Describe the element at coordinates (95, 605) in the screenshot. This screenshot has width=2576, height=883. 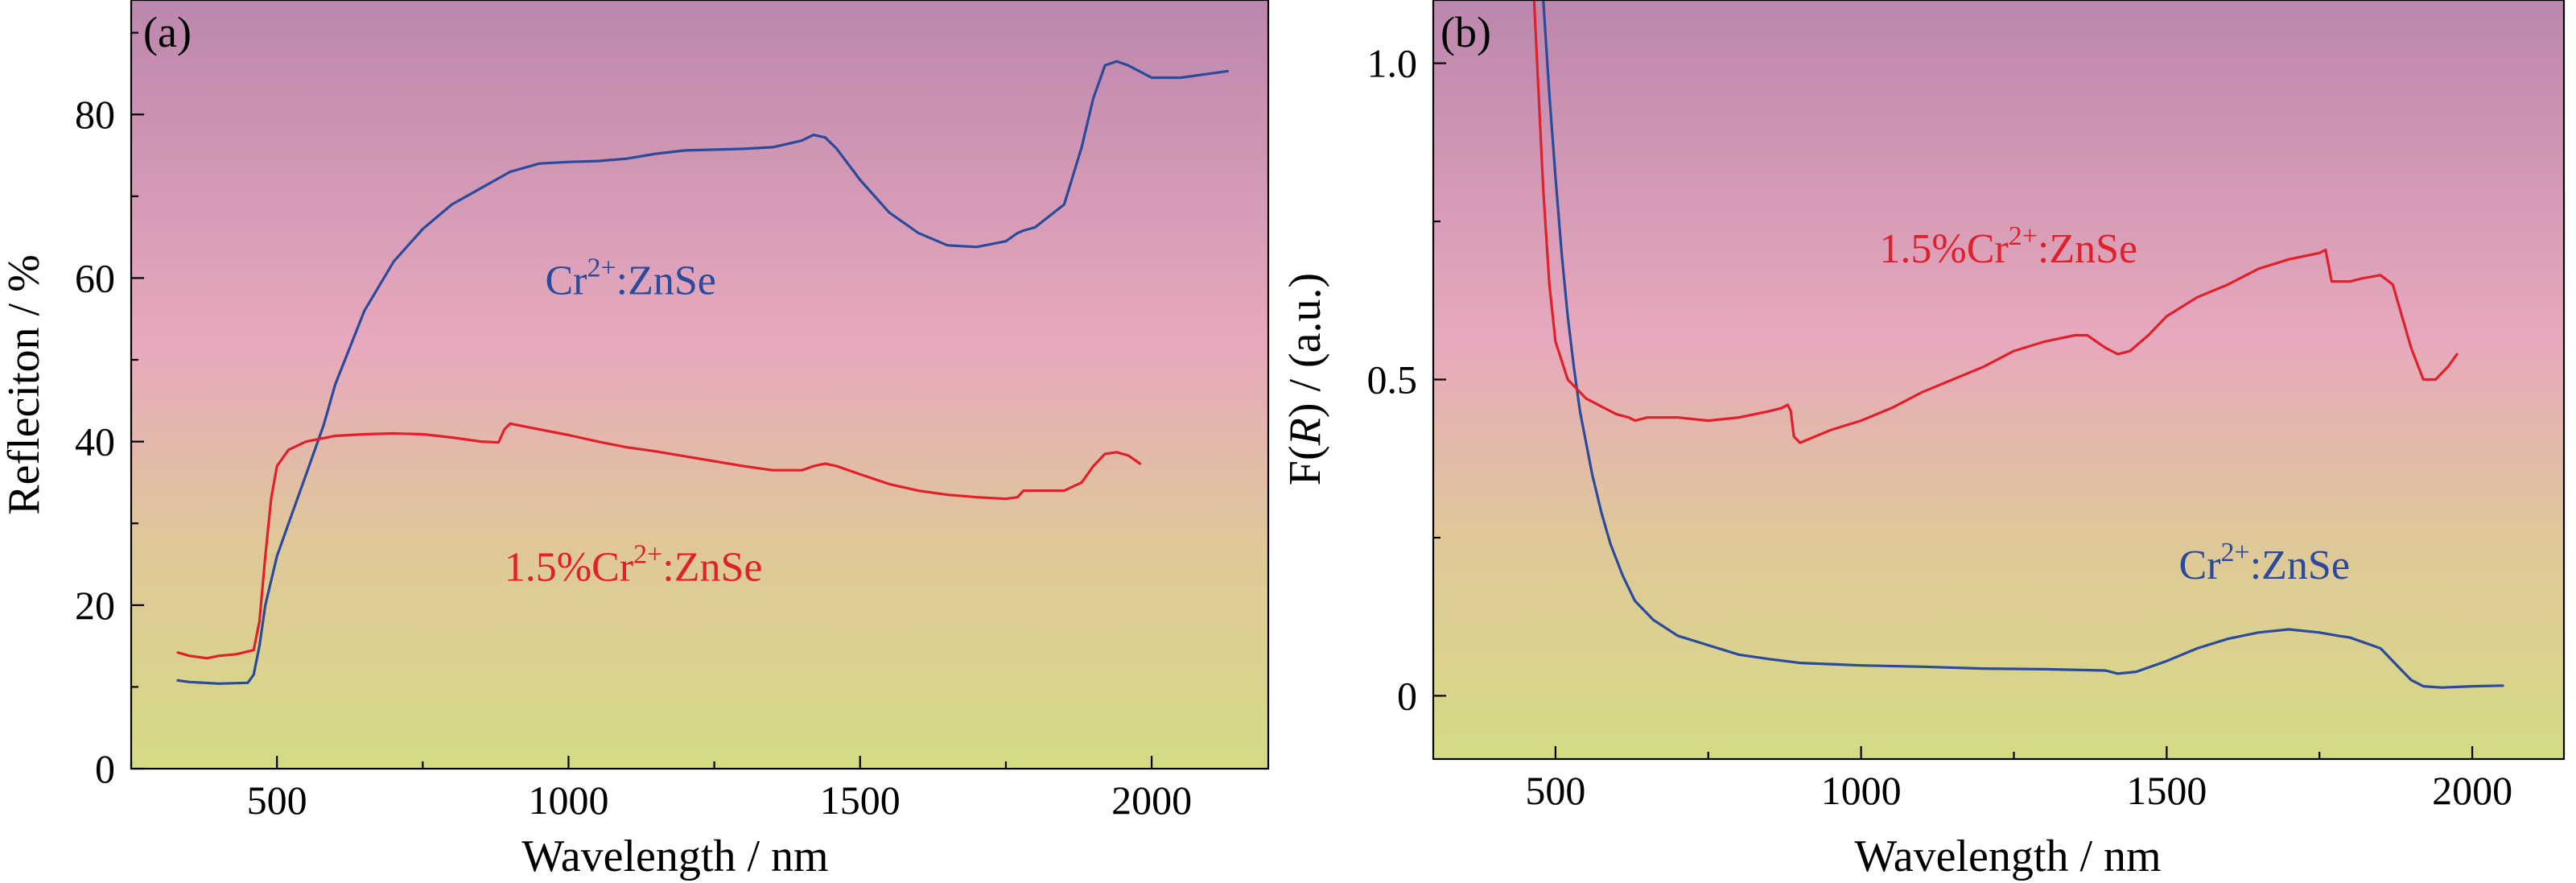
I see `y-tick-label-20: 20` at that location.